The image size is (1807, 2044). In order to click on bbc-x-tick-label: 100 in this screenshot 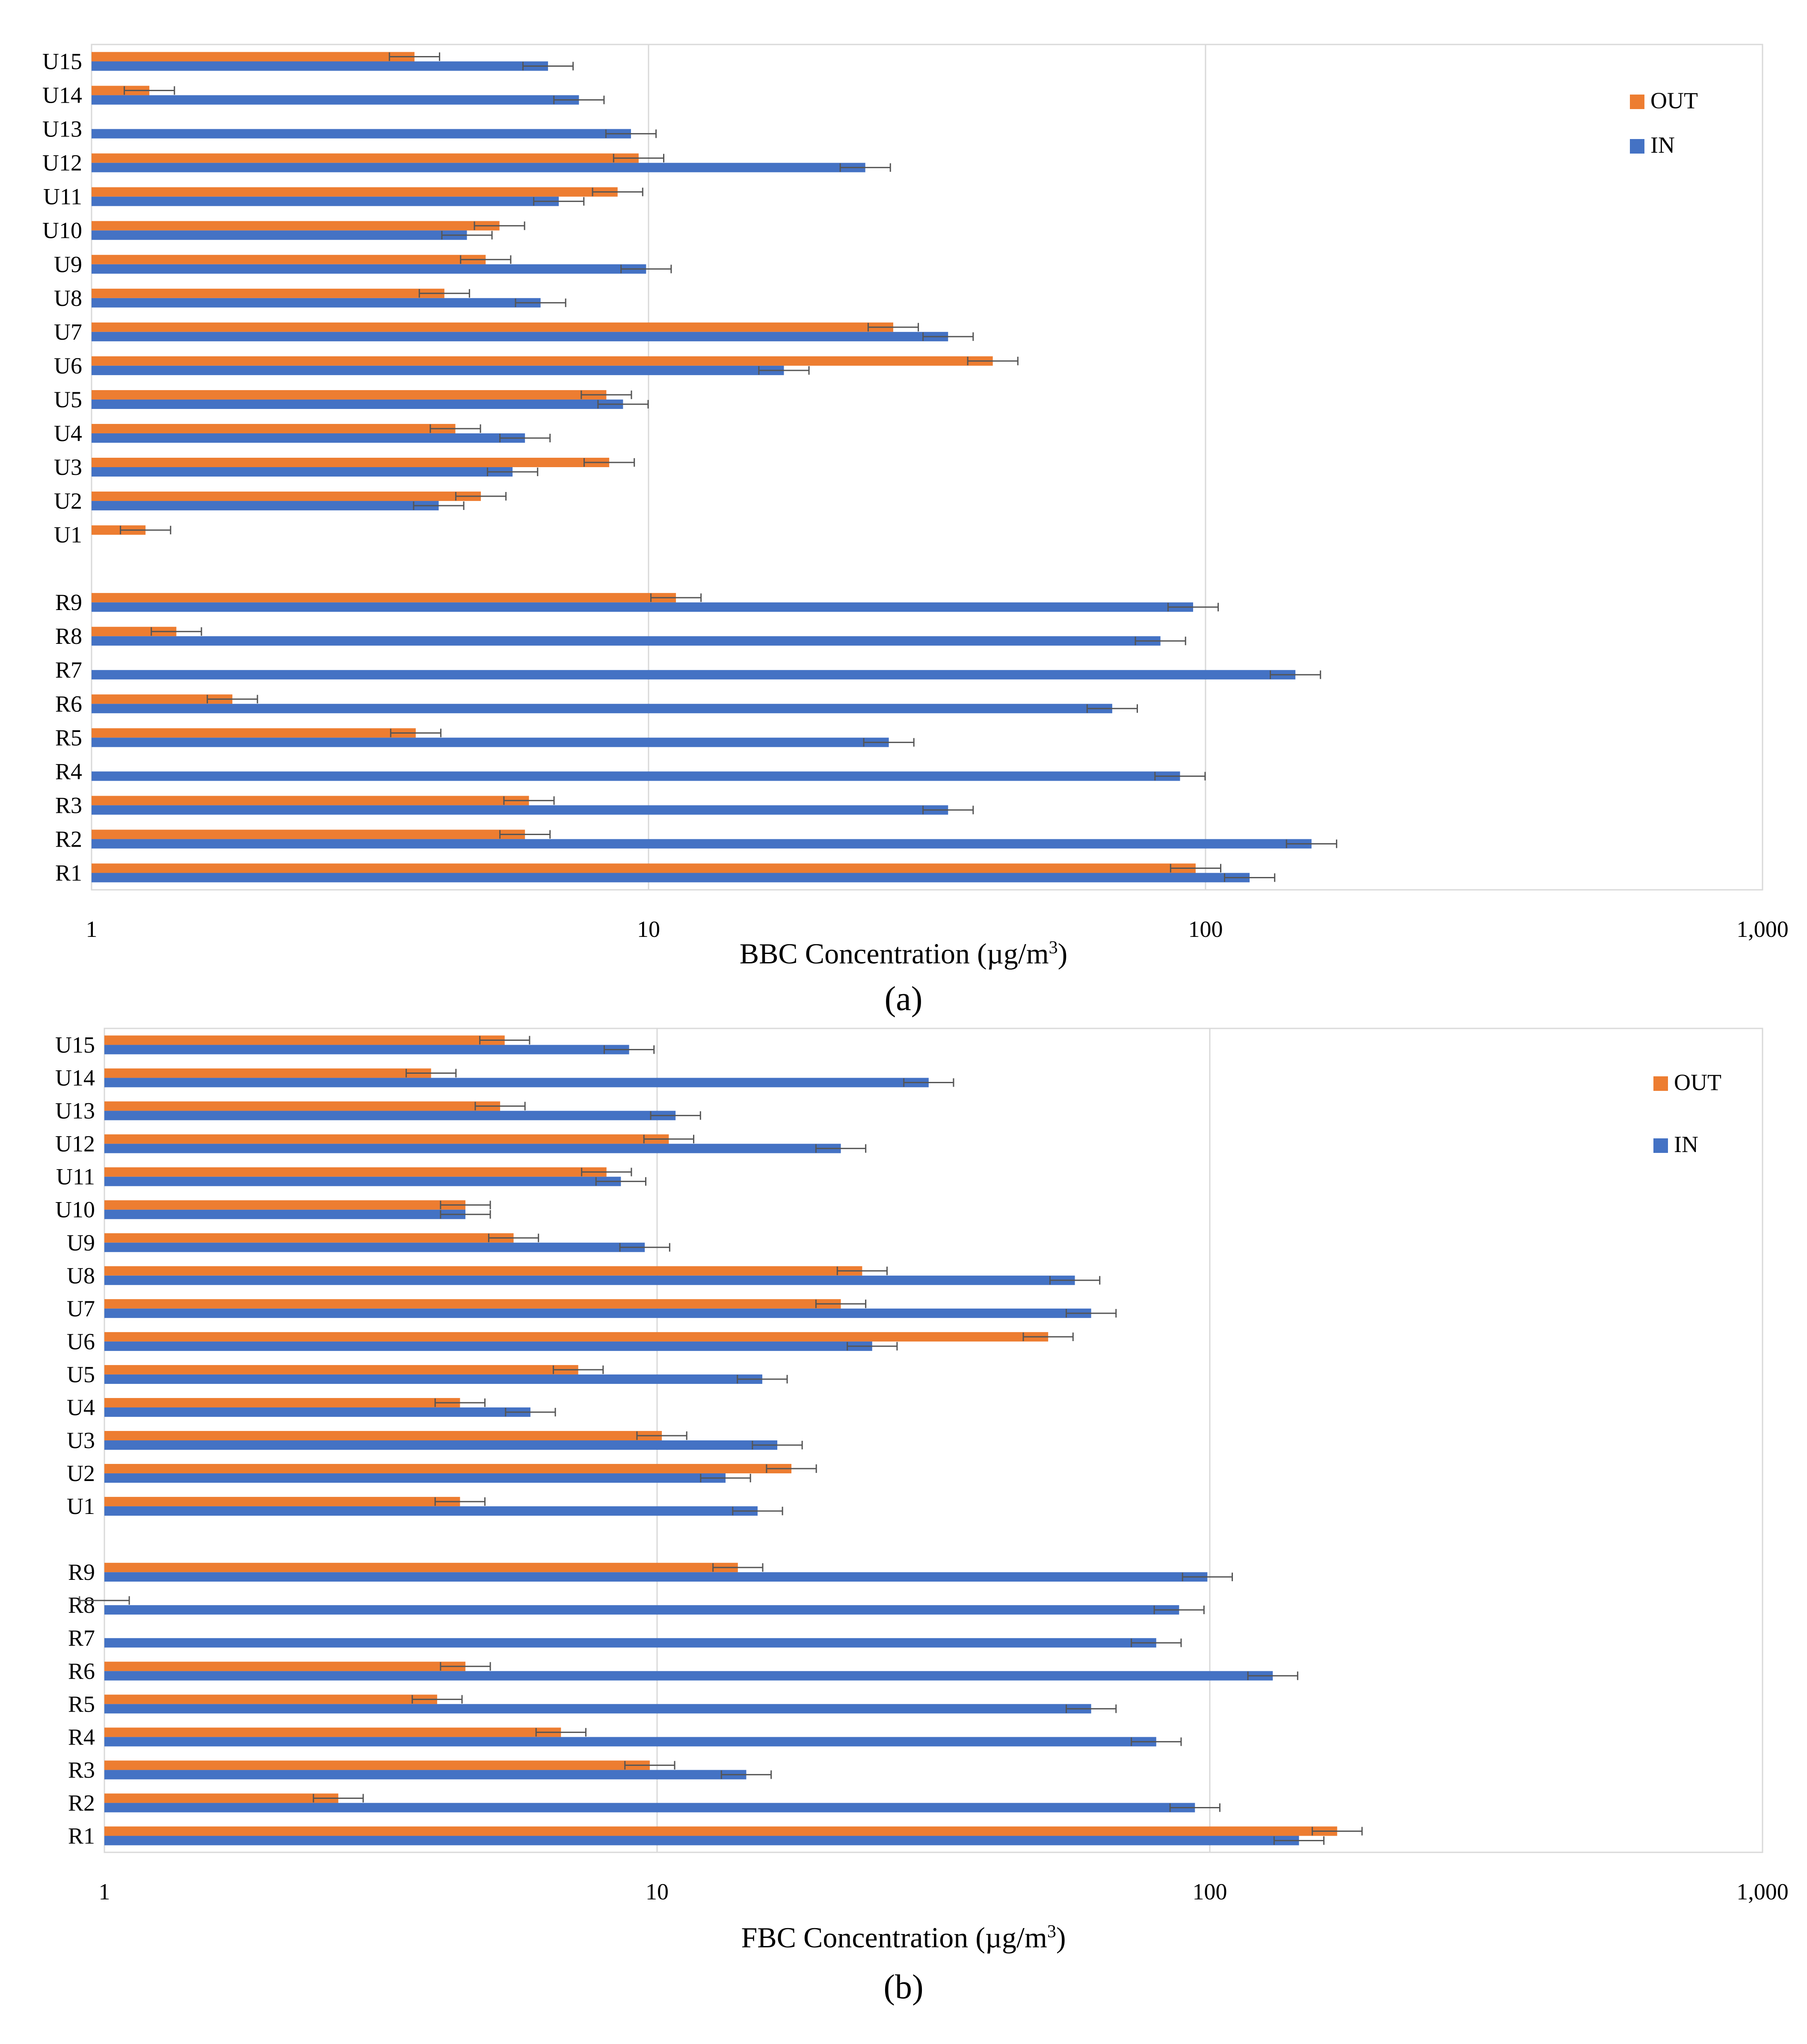, I will do `click(1205, 929)`.